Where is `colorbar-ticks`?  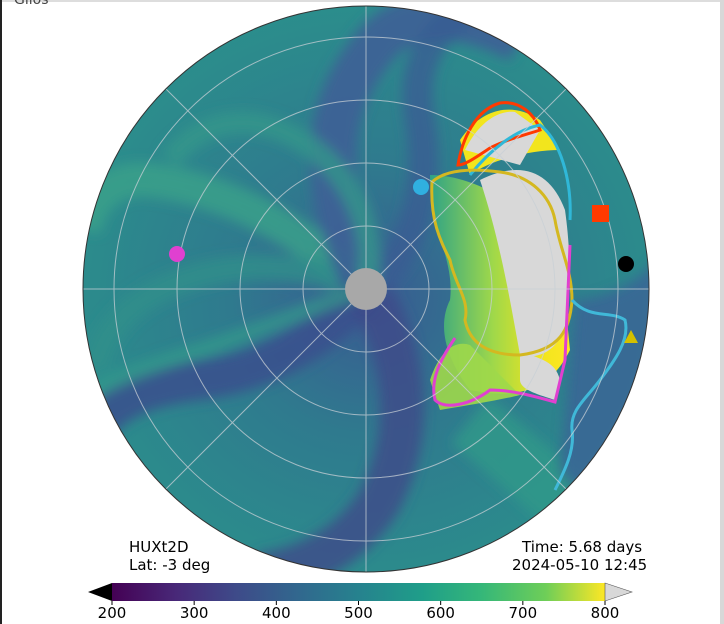 colorbar-ticks is located at coordinates (358, 603).